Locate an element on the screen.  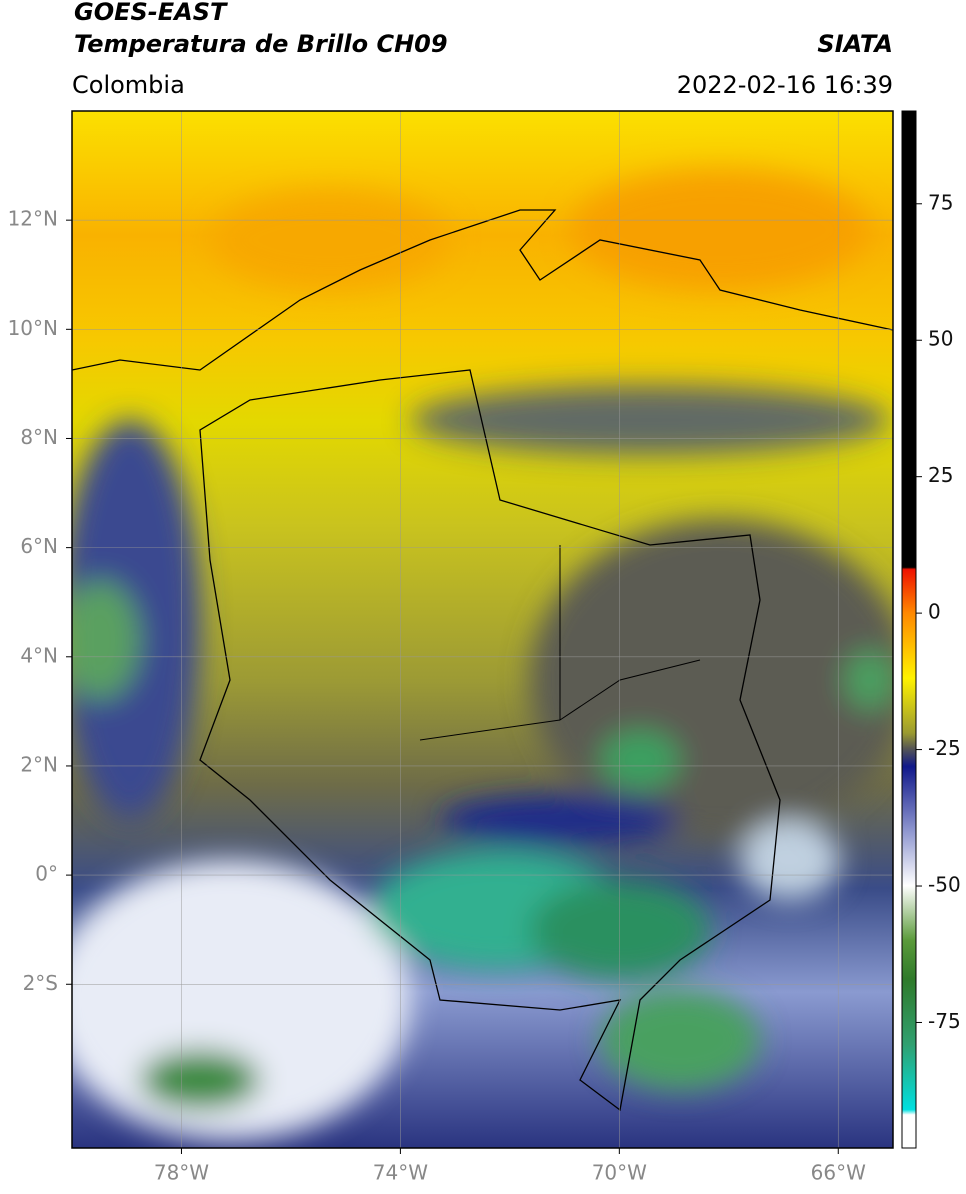
datetime: 2022-02-16 16:39 is located at coordinates (785, 85).